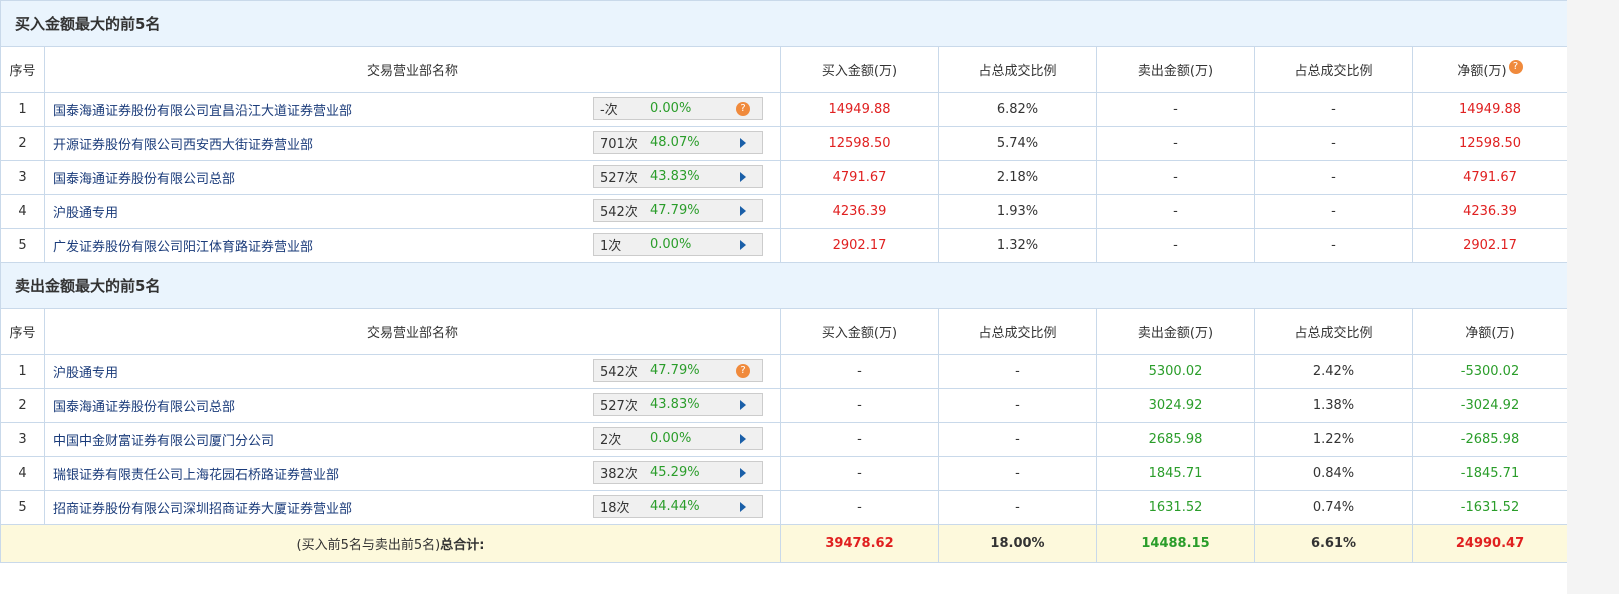 The width and height of the screenshot is (1619, 594). I want to click on total-sell: 14488.15, so click(1175, 543).